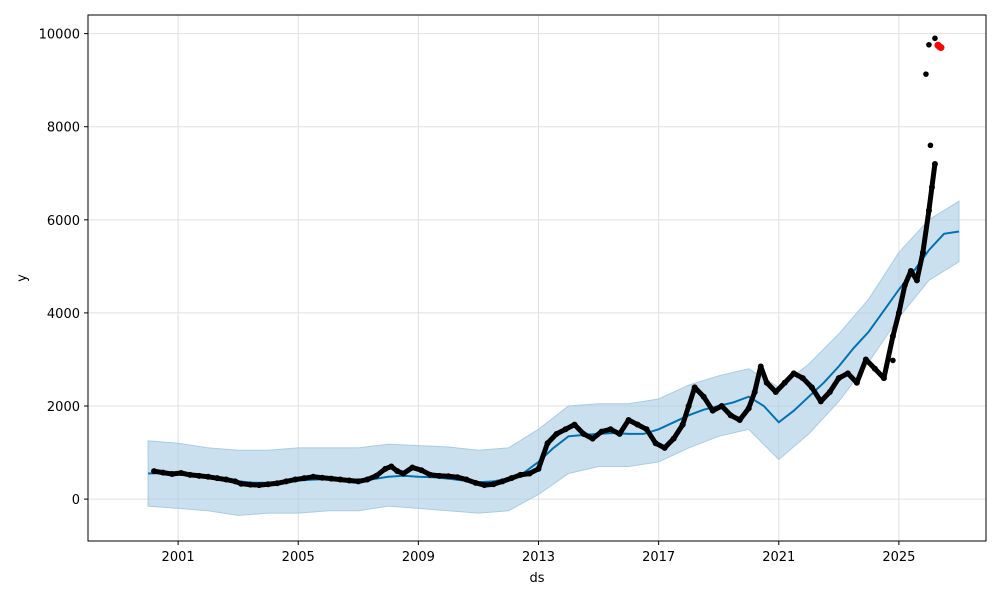  Describe the element at coordinates (63, 268) in the screenshot. I see `y-axis-ticks: 0 2000 4000 6000 8000 10000` at that location.